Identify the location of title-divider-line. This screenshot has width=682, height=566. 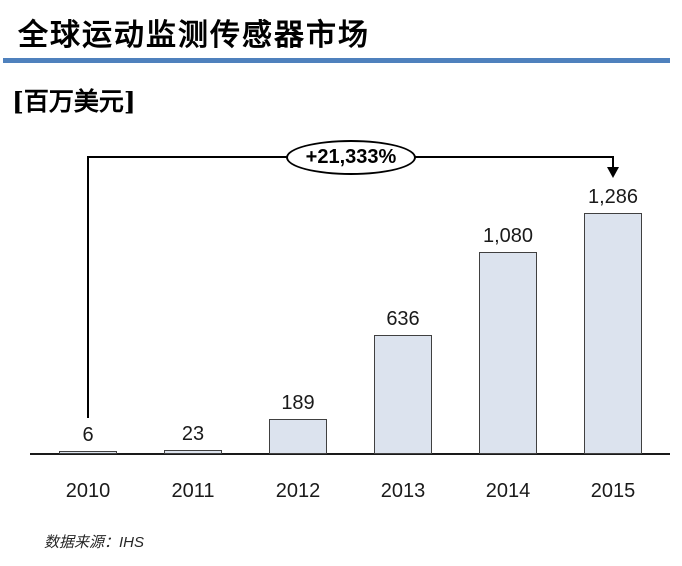
(336, 60).